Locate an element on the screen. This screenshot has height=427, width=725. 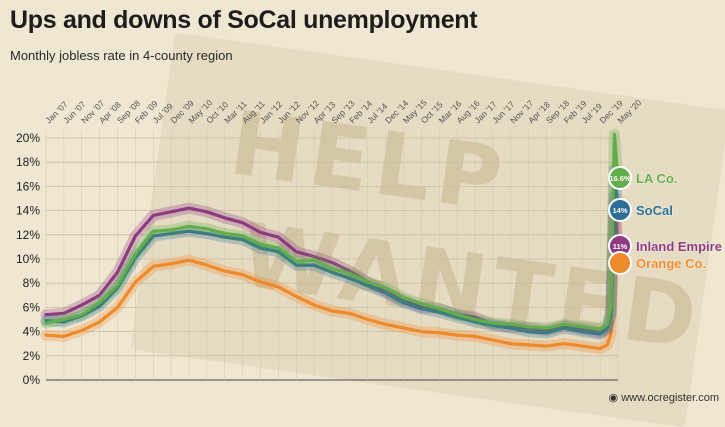
y-tick-label: 14% is located at coordinates (28, 211).